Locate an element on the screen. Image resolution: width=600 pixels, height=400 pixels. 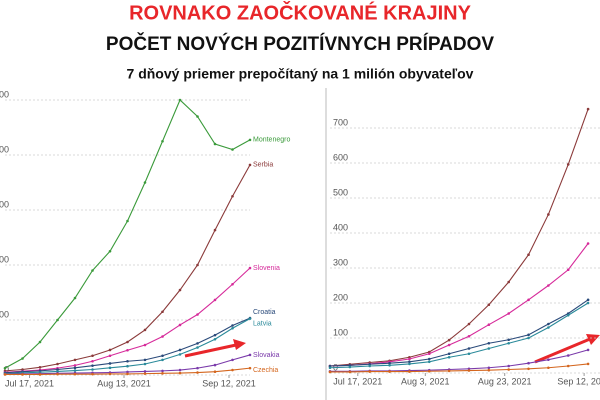
series-label: Czechia is located at coordinates (265, 370).